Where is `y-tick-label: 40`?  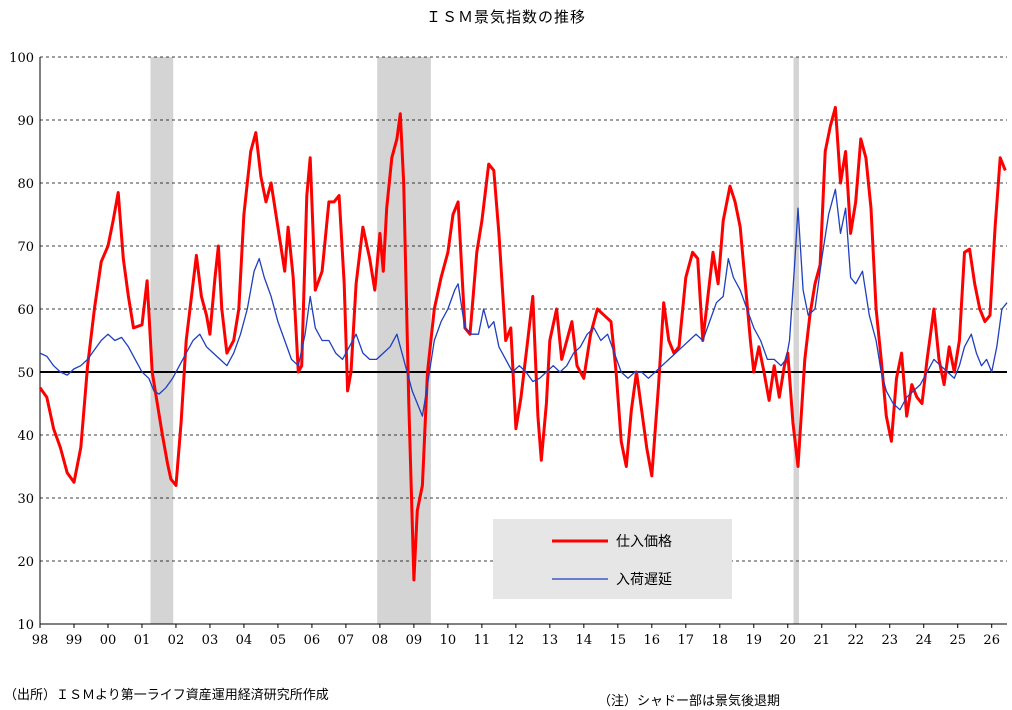
y-tick-label: 40 is located at coordinates (25, 436).